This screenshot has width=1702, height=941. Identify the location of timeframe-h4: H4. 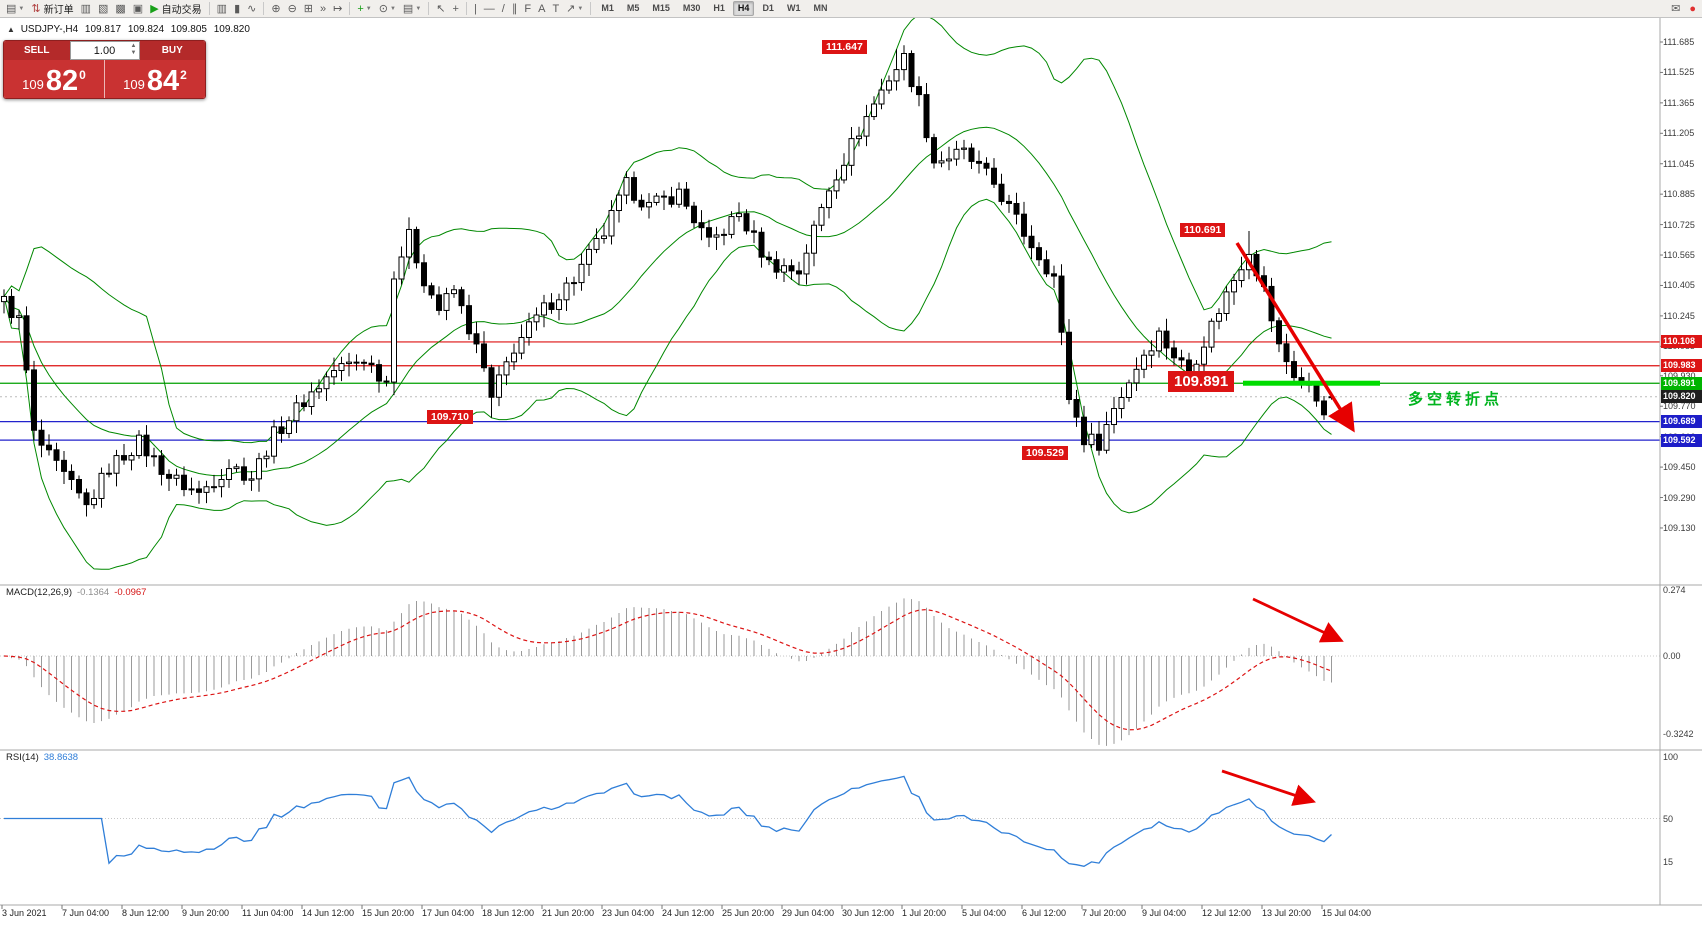
(743, 8).